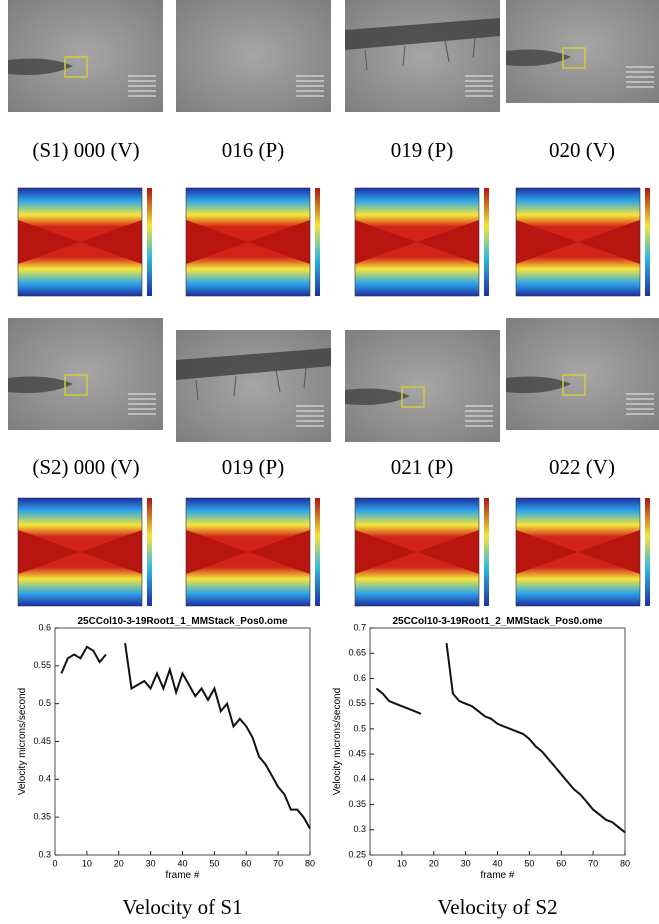  What do you see at coordinates (582, 150) in the screenshot?
I see `image-caption: 020 (V)` at bounding box center [582, 150].